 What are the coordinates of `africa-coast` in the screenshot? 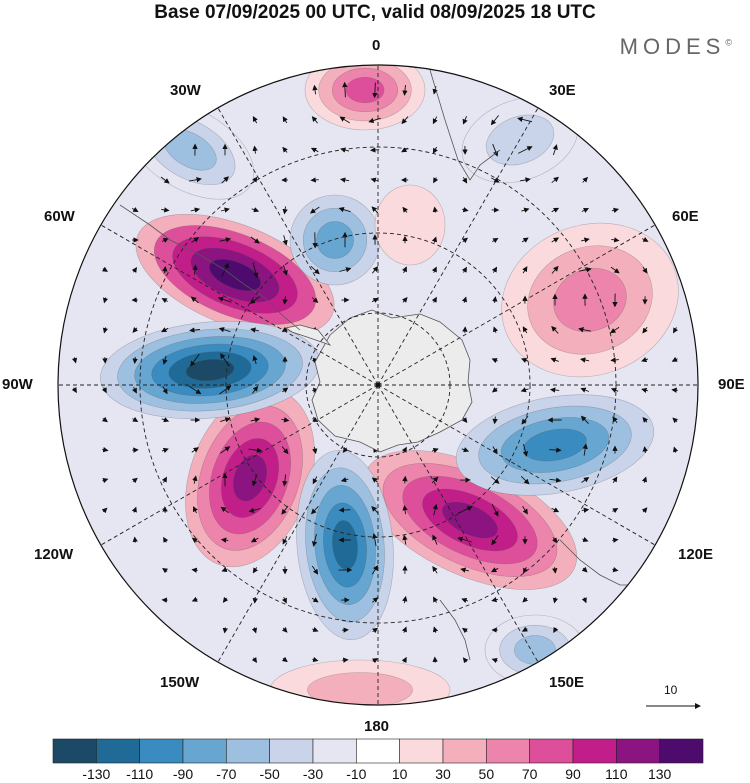 It's located at (465, 125).